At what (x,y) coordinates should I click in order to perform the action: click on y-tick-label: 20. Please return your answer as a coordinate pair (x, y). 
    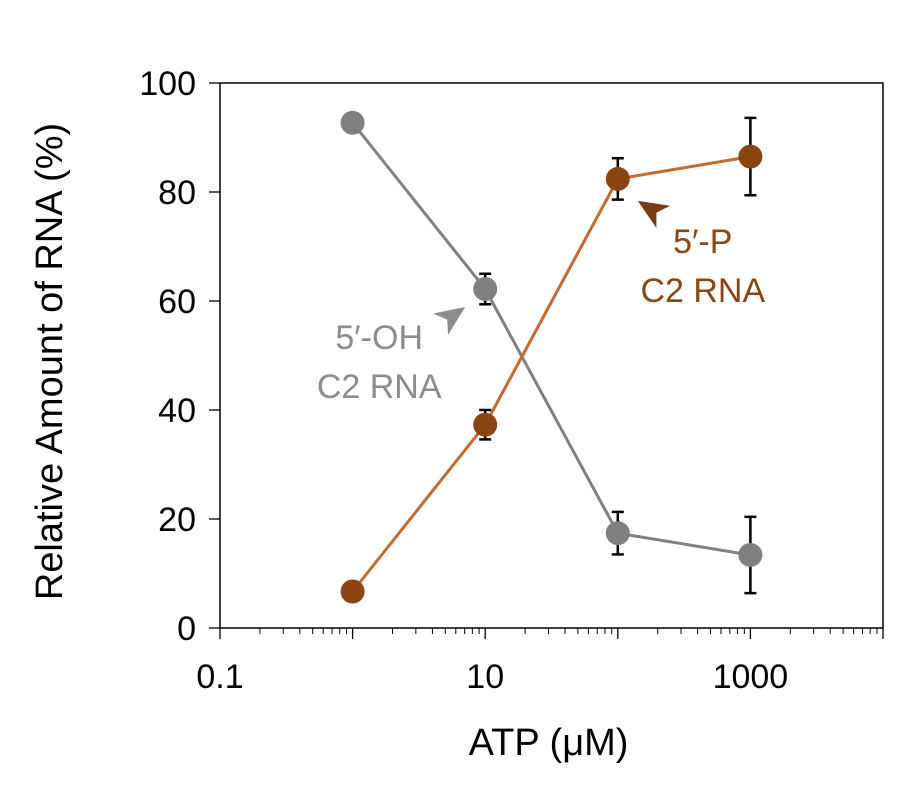
    Looking at the image, I should click on (177, 520).